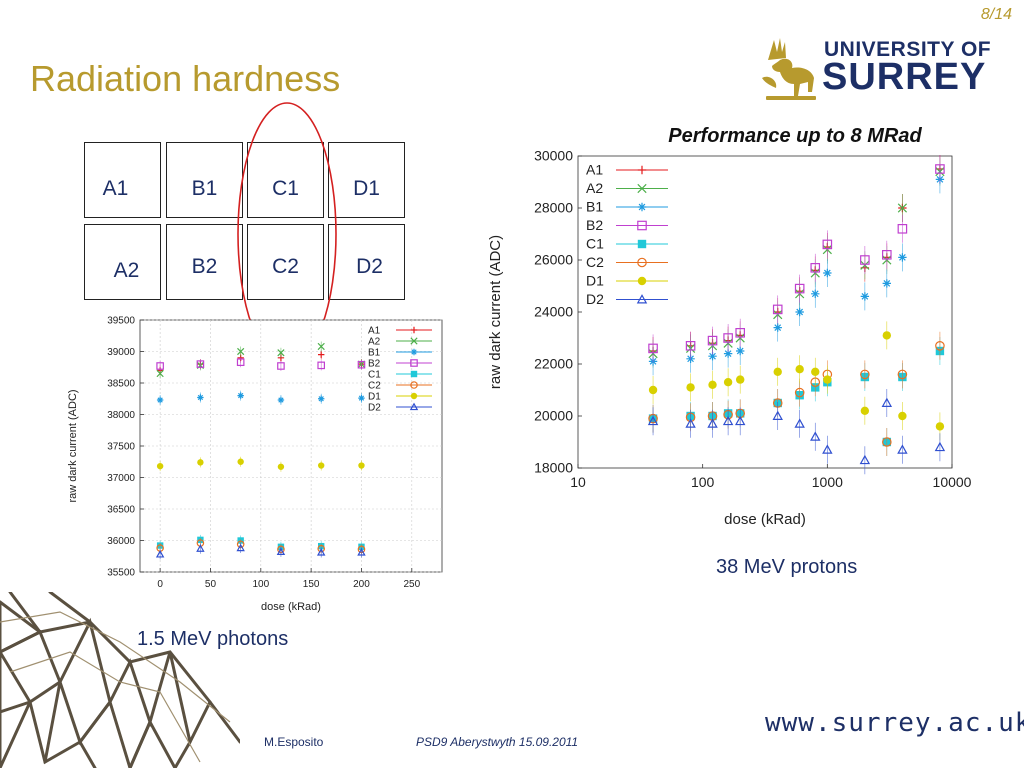 This screenshot has height=768, width=1024. What do you see at coordinates (285, 188) in the screenshot?
I see `sensor-label: C1` at bounding box center [285, 188].